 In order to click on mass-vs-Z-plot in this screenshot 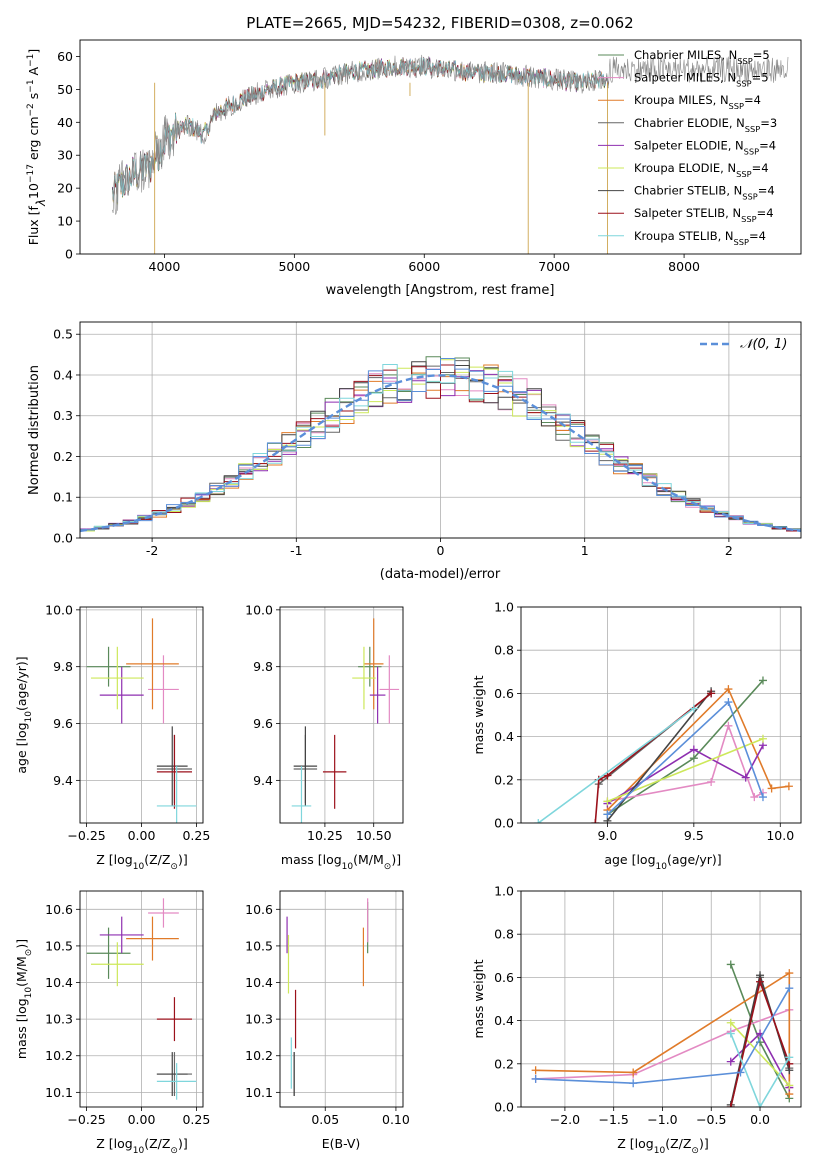, I will do `click(141, 999)`.